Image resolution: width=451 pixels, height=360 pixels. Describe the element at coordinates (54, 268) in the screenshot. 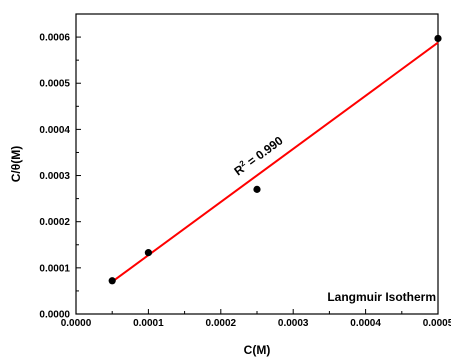

I see `y-tick-label: 0.0001` at that location.